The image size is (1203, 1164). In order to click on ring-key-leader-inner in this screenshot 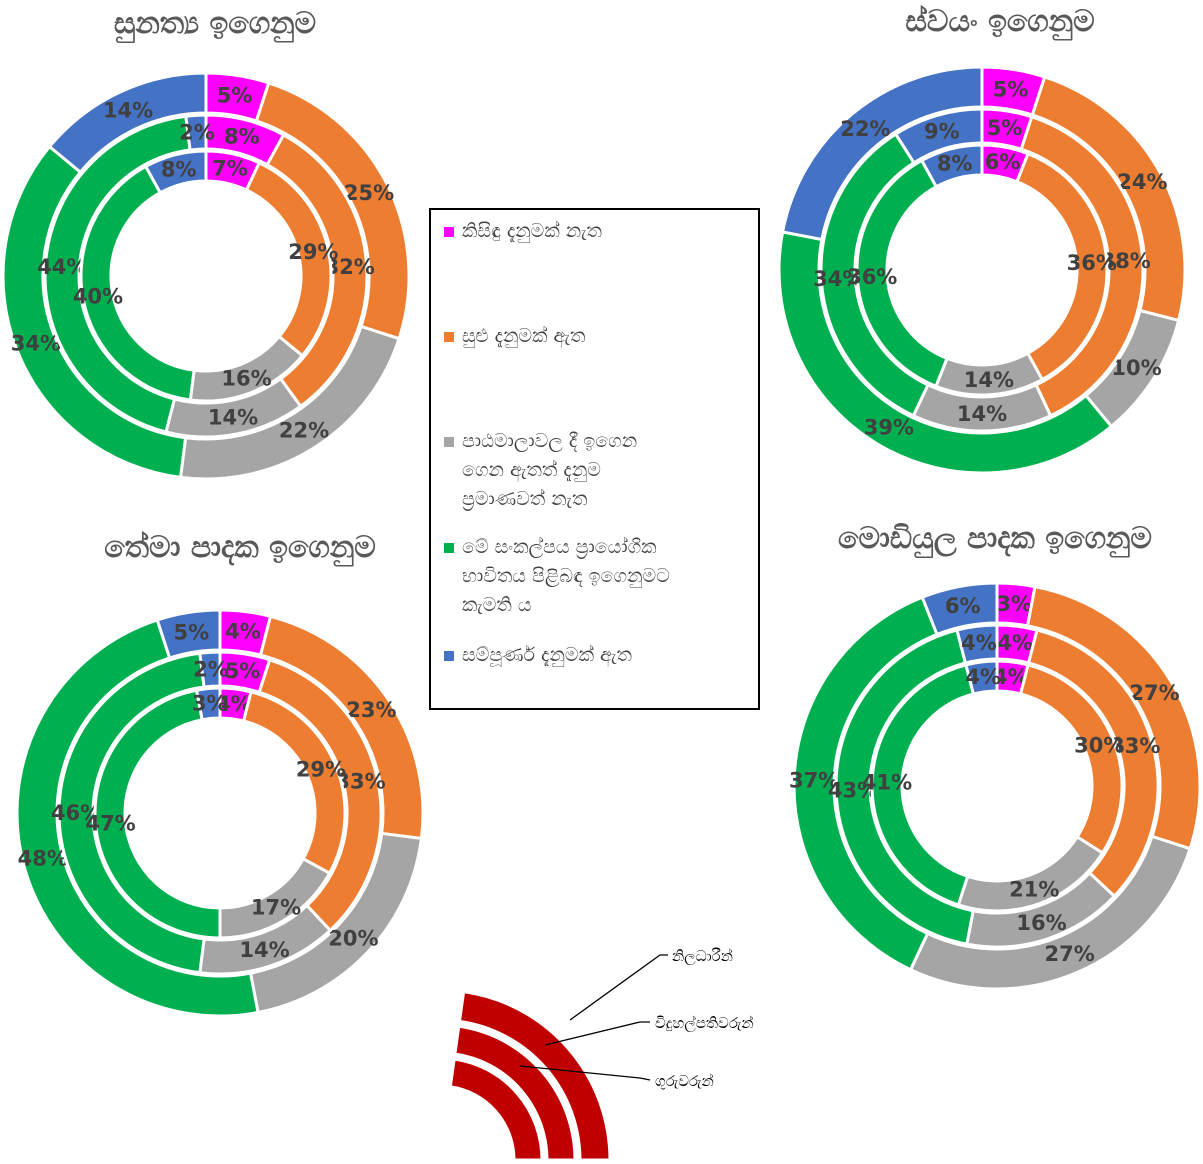, I will do `click(585, 1073)`.